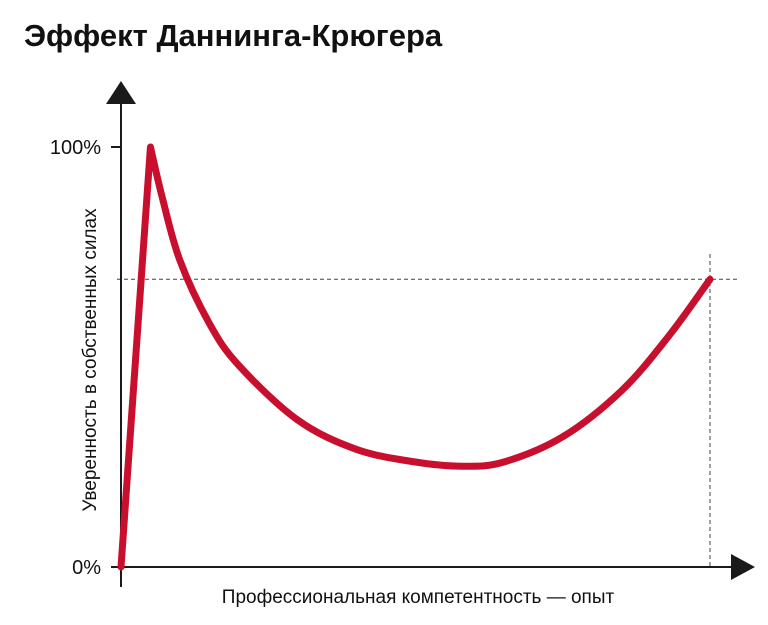 Image resolution: width=768 pixels, height=625 pixels. I want to click on x-axis-label: Профессиональная компетентность — опыт, so click(418, 597).